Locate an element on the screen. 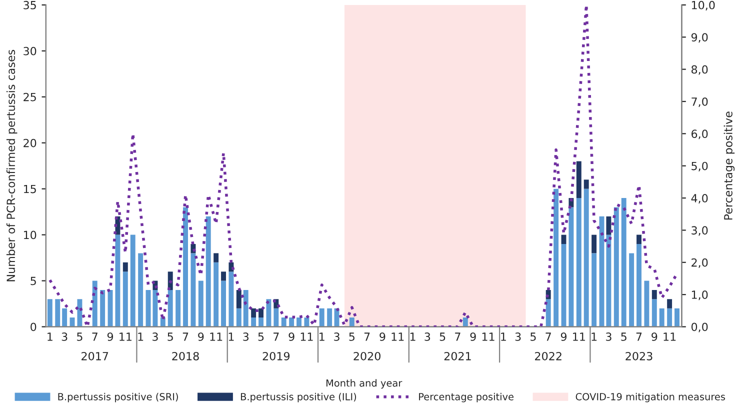 This screenshot has height=411, width=741. y-tick-label: 5 is located at coordinates (33, 281).